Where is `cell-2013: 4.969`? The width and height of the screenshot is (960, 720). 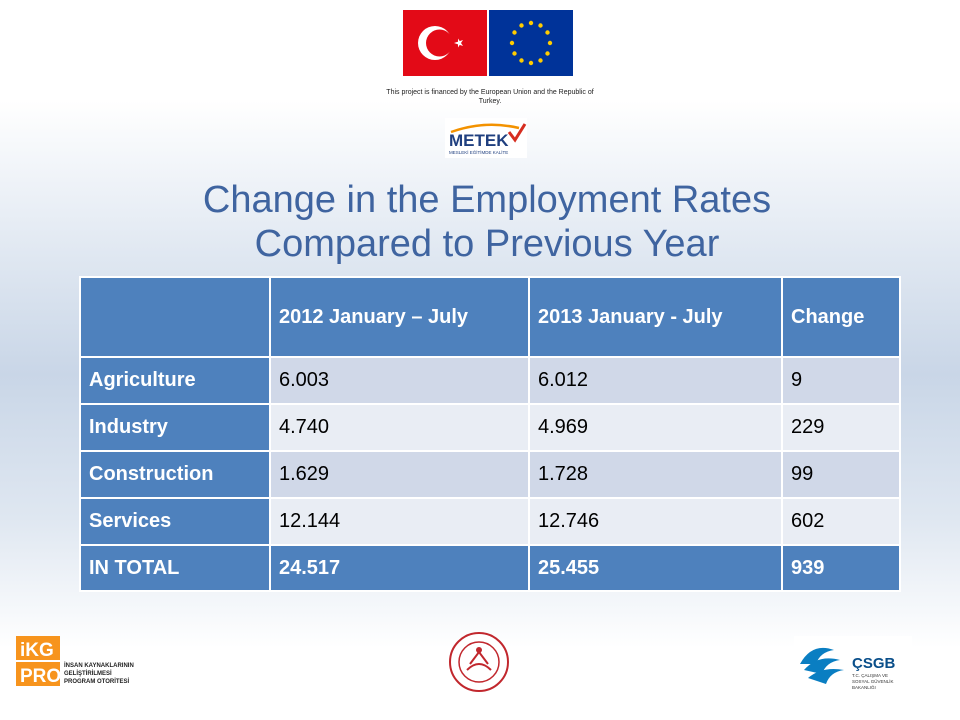
cell-2013: 4.969 is located at coordinates (655, 427).